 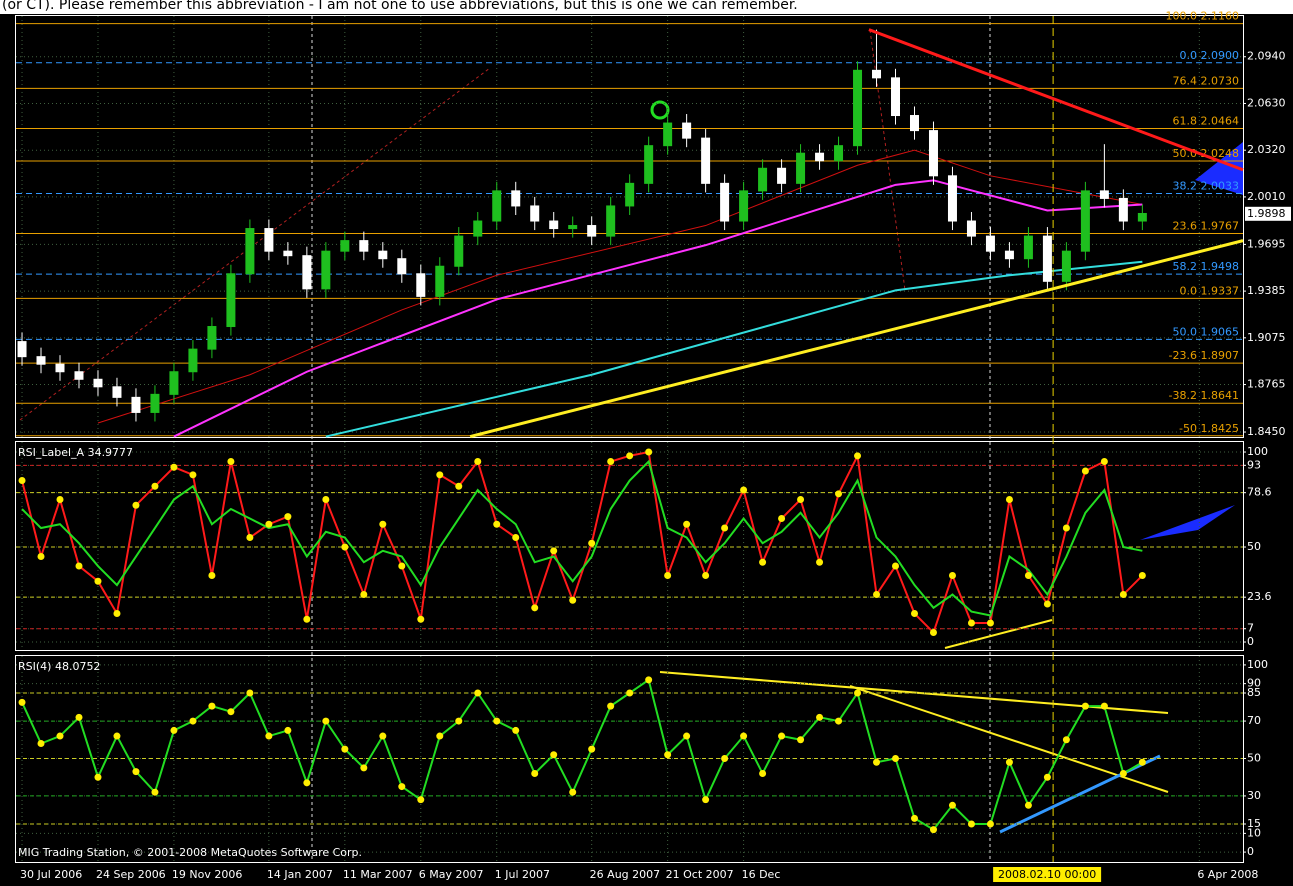 What do you see at coordinates (1254, 795) in the screenshot?
I see `y-tick-label: 30` at bounding box center [1254, 795].